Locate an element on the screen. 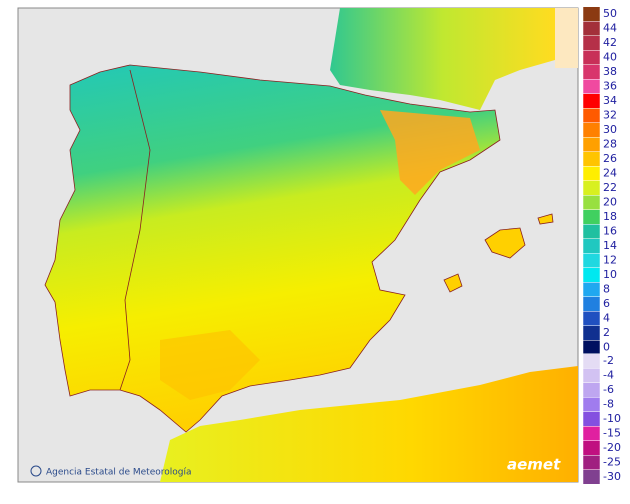  borders is located at coordinates (135, 230).